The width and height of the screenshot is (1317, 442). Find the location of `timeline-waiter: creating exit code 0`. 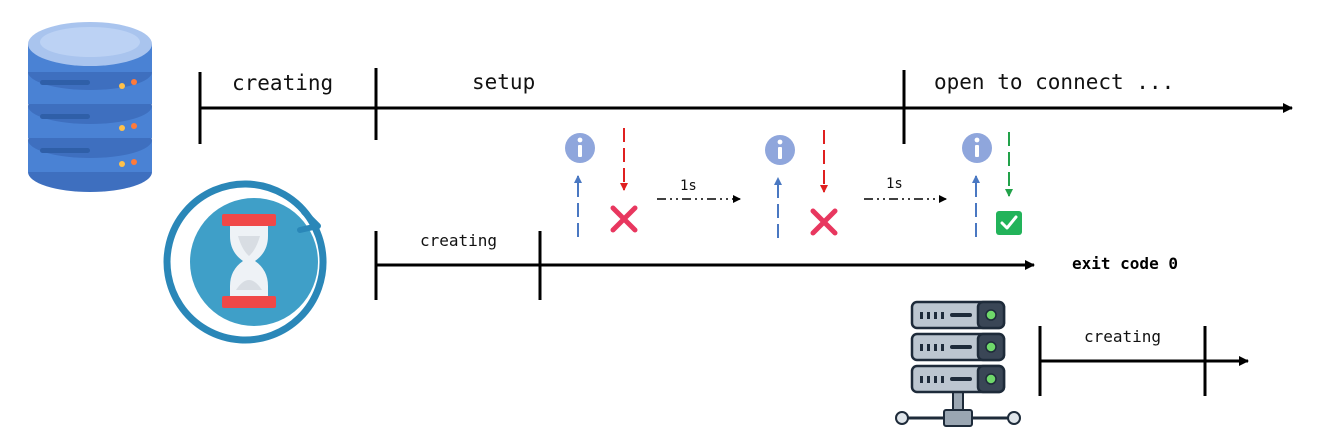

timeline-waiter: creating exit code 0 is located at coordinates (776, 265).